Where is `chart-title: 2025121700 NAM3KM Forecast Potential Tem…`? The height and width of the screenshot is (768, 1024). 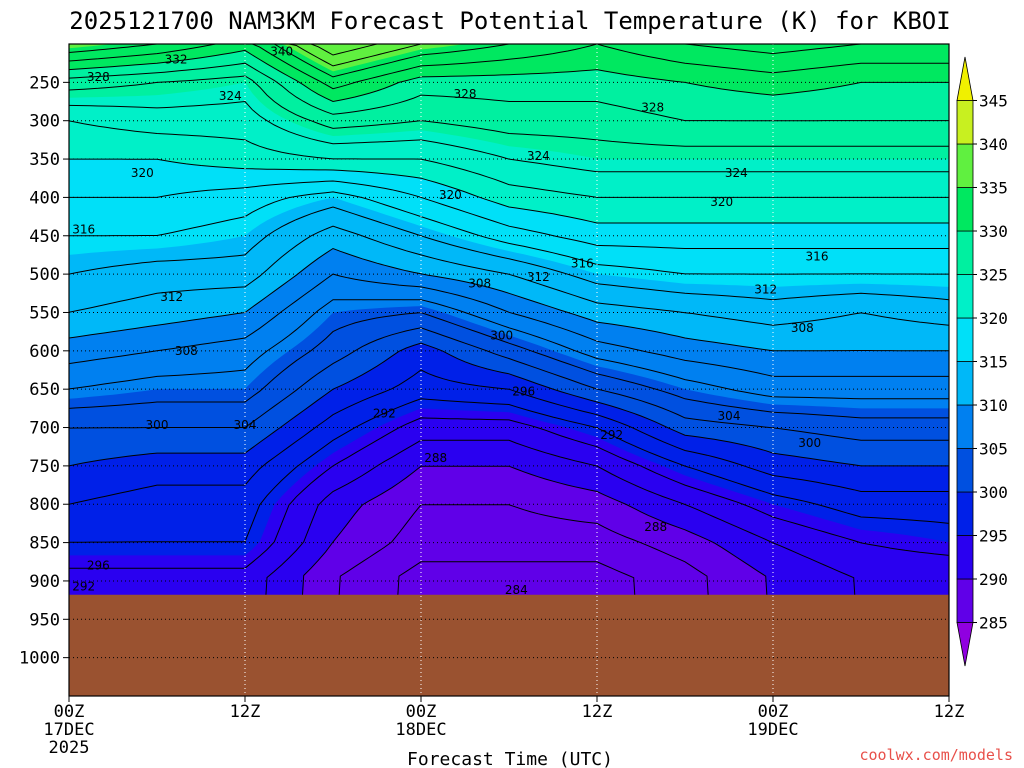 chart-title: 2025121700 NAM3KM Forecast Potential Tem… is located at coordinates (509, 21).